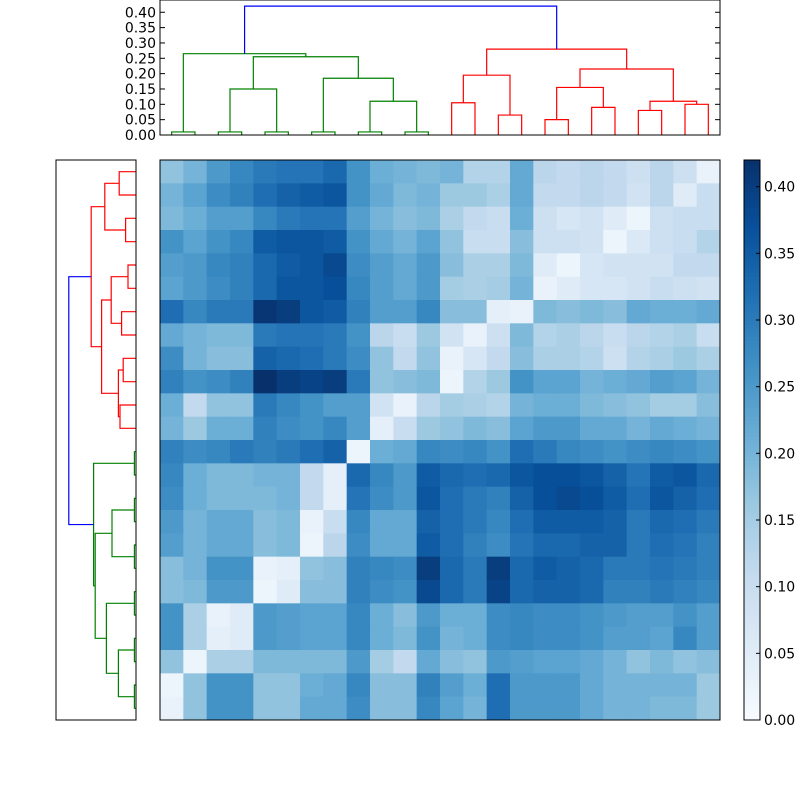 This screenshot has width=800, height=800. I want to click on colorbar-tick-label: 0.25, so click(779, 388).